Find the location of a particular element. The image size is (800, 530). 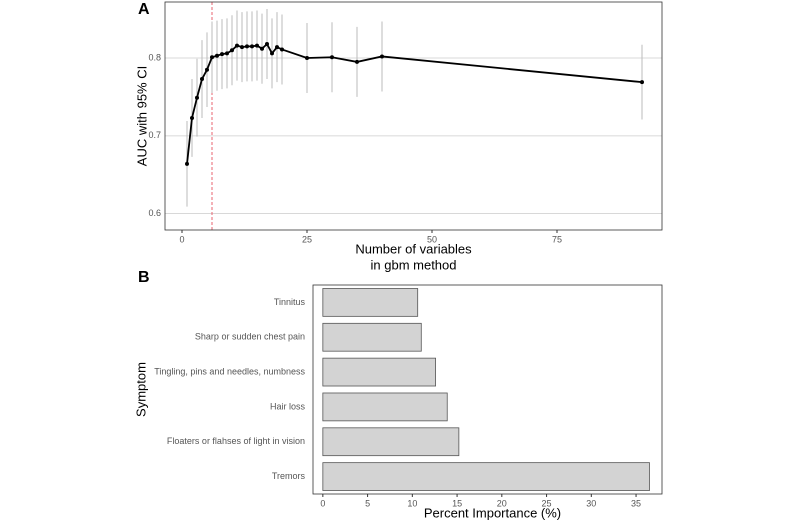

y-tick-label: 0.7 is located at coordinates (154, 135).